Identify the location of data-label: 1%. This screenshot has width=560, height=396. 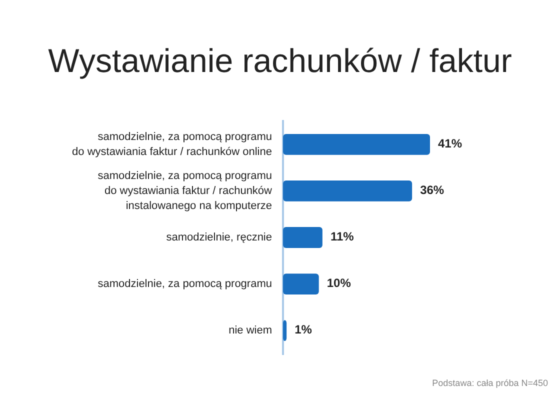
(303, 329).